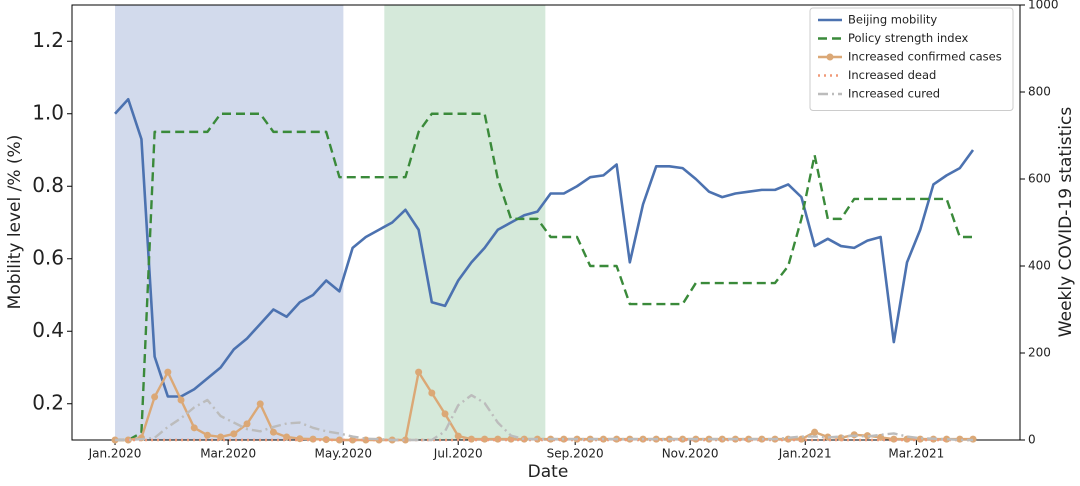 The height and width of the screenshot is (486, 1080). I want to click on series-line, so click(544, 417).